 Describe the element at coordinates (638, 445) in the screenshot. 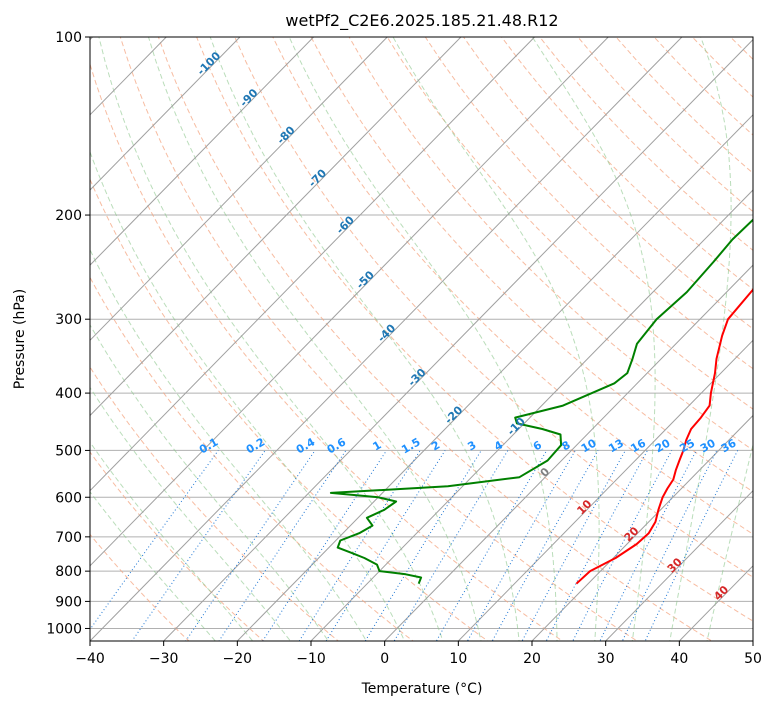

I see `mixing-ratio-label: 16` at that location.